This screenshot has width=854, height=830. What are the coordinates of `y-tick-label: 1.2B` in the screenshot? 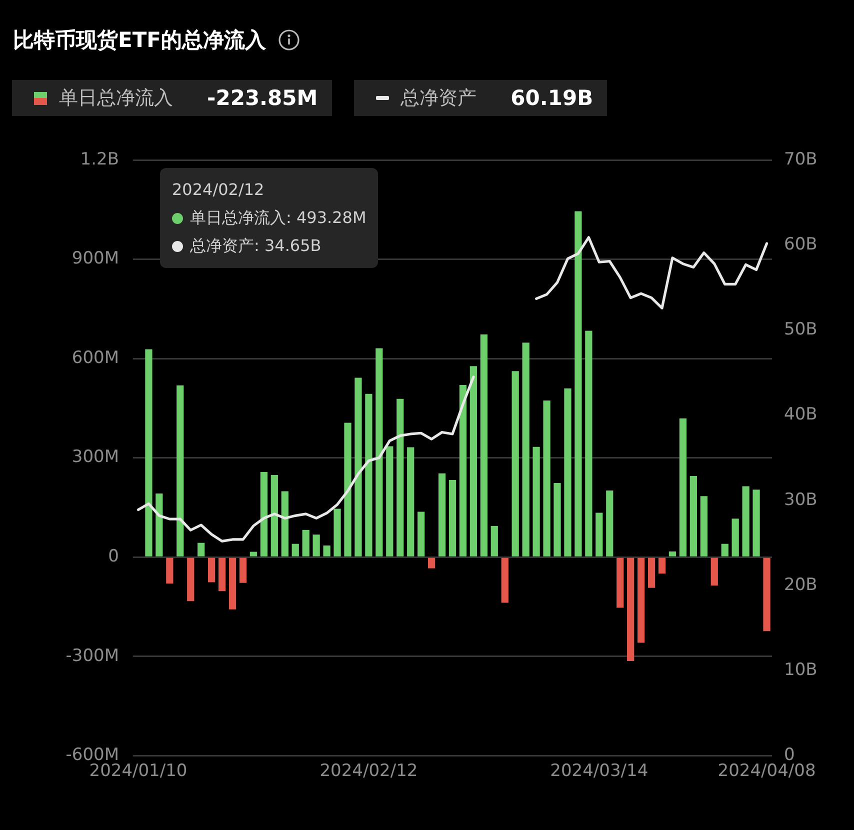 It's located at (99, 159).